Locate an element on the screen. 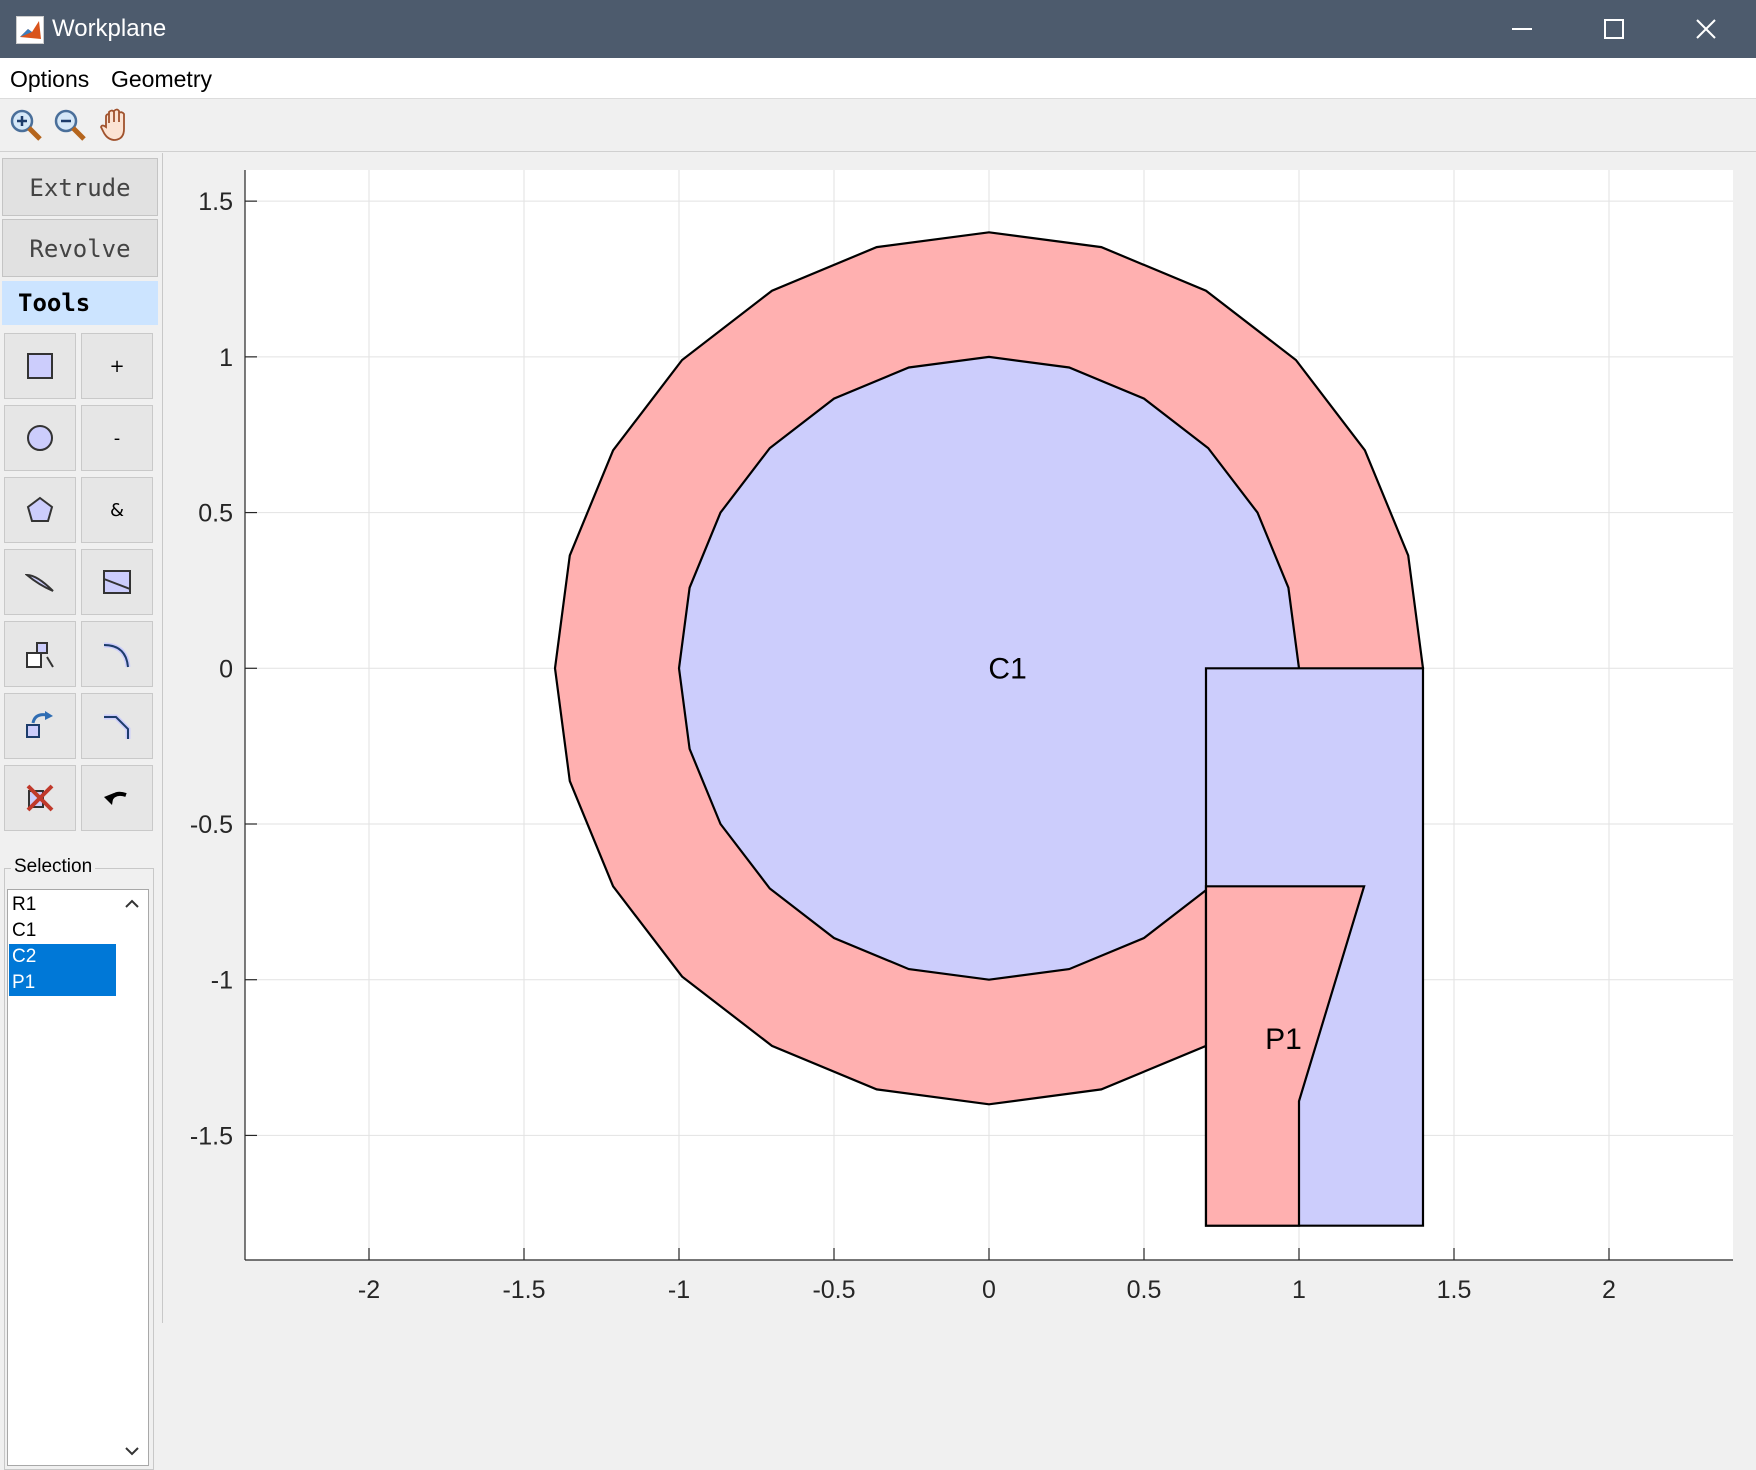 The image size is (1756, 1470). move-tool-button is located at coordinates (40, 654).